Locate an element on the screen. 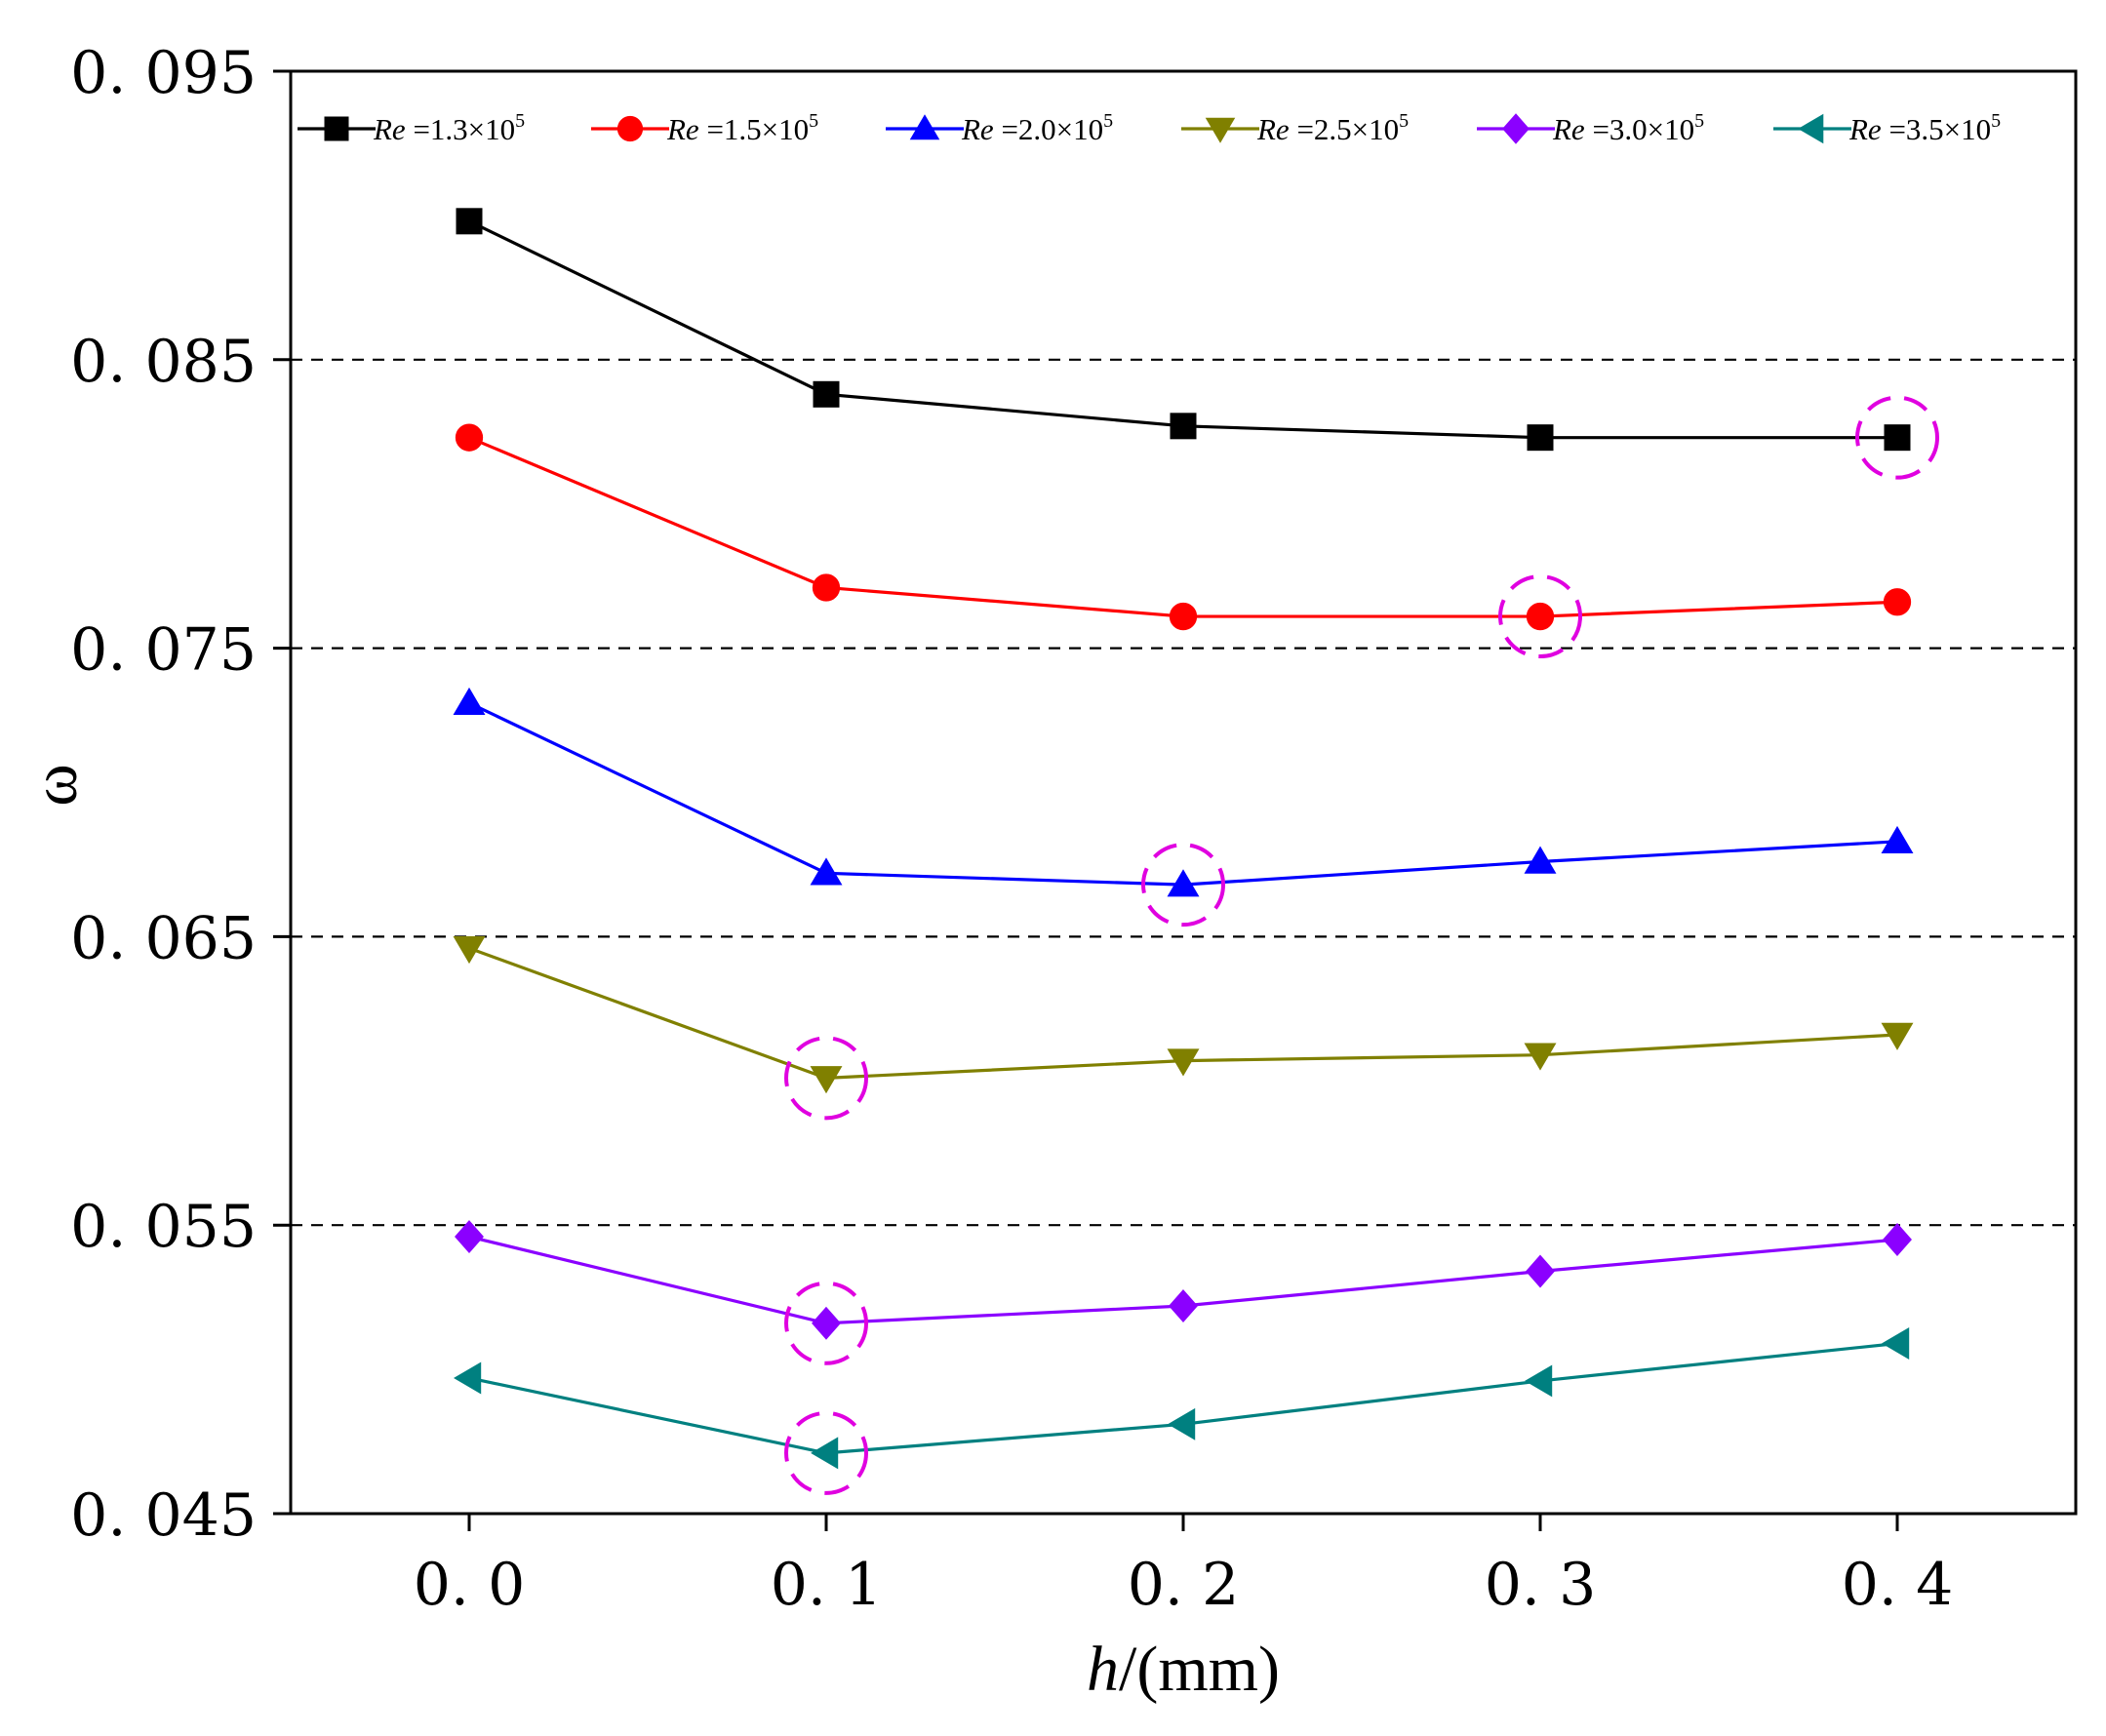  y-axis-title: ω is located at coordinates (55, 785).